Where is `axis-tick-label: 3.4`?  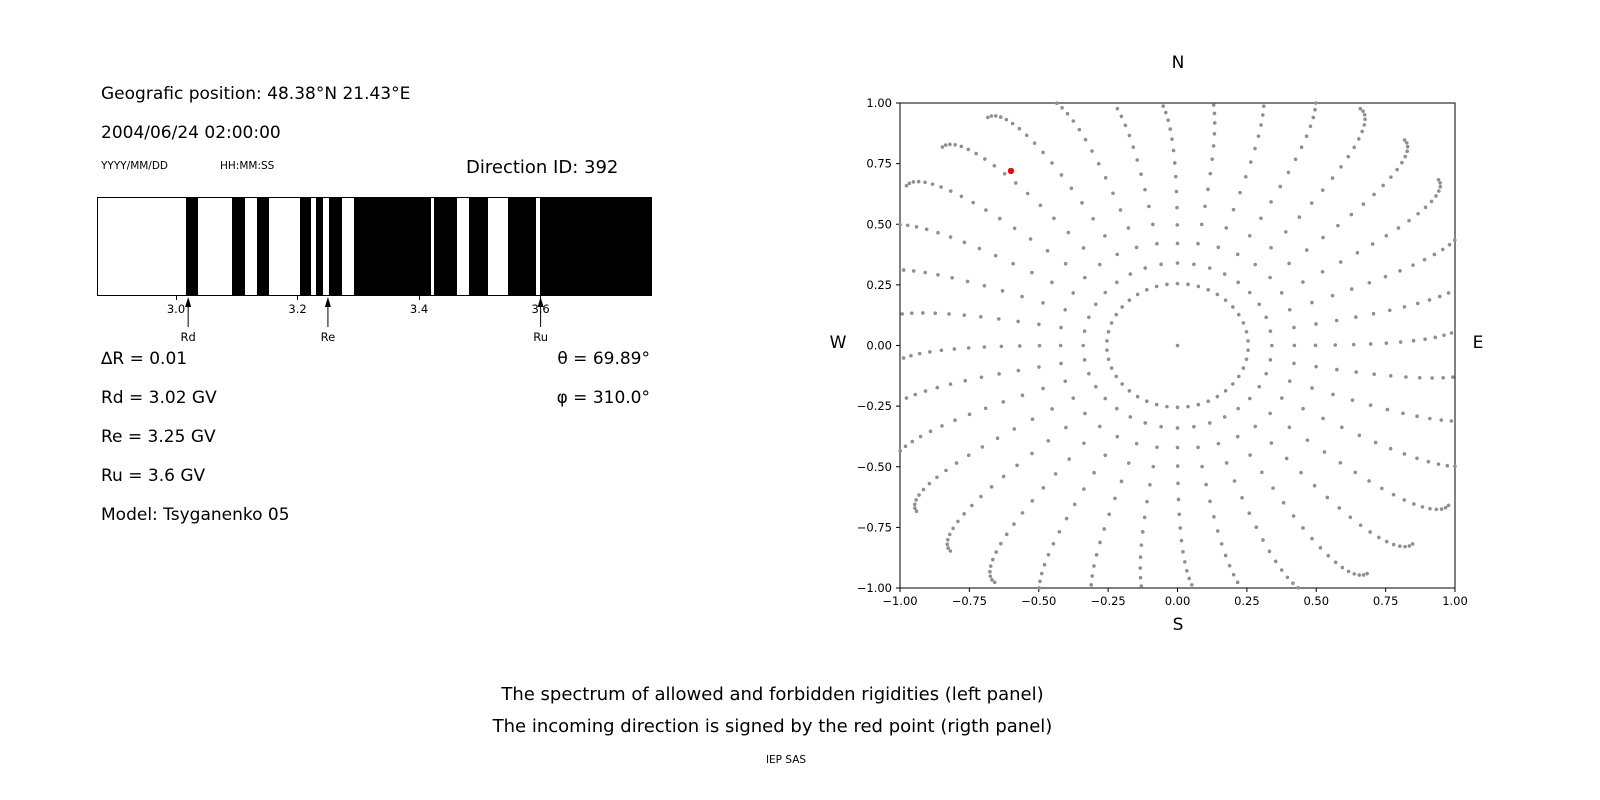
axis-tick-label: 3.4 is located at coordinates (419, 309).